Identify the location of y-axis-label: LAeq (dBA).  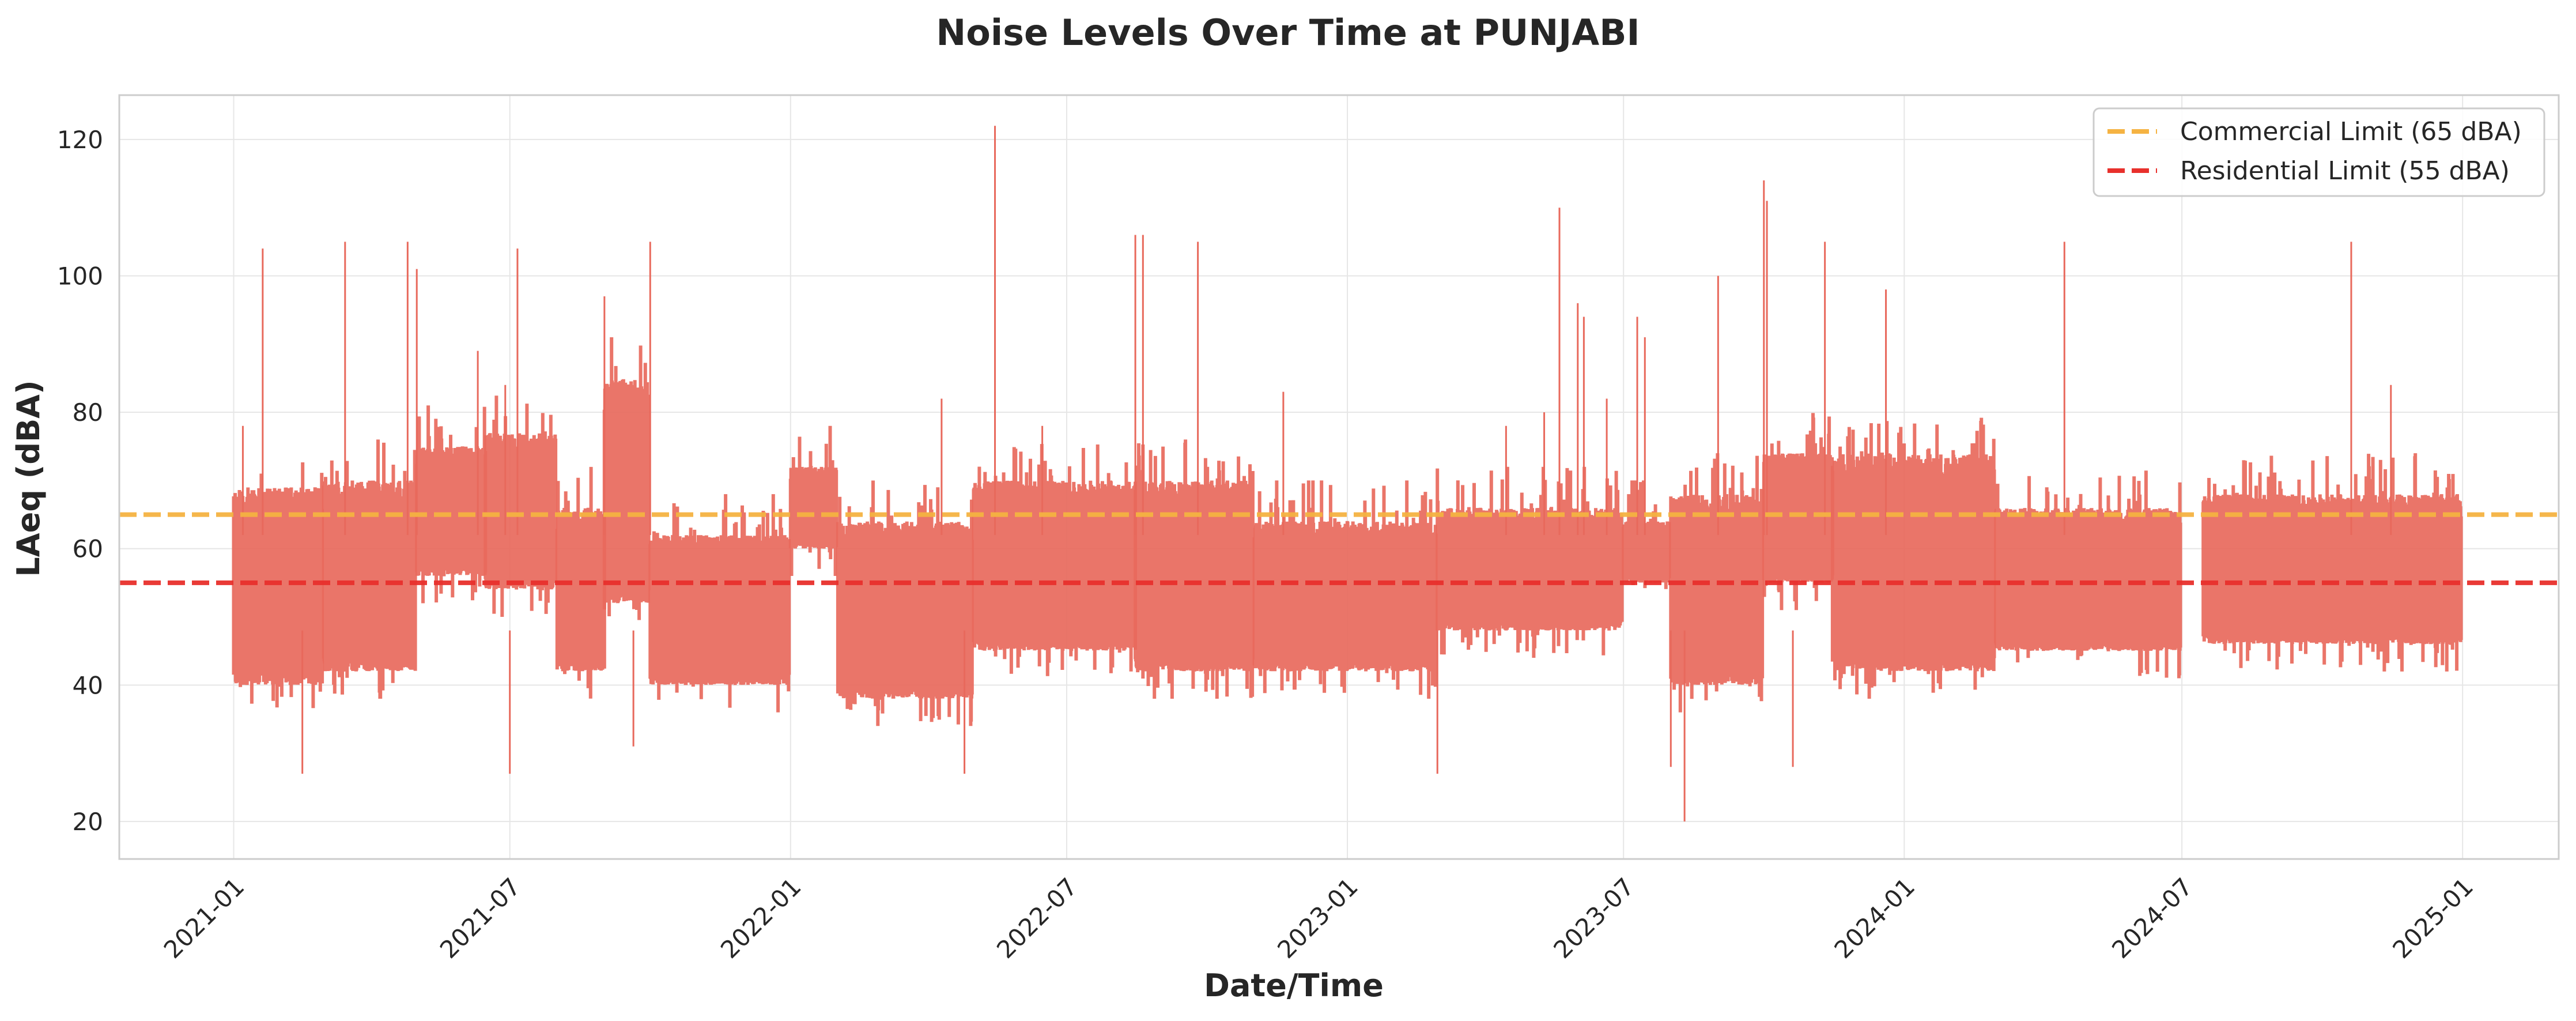
(28, 478).